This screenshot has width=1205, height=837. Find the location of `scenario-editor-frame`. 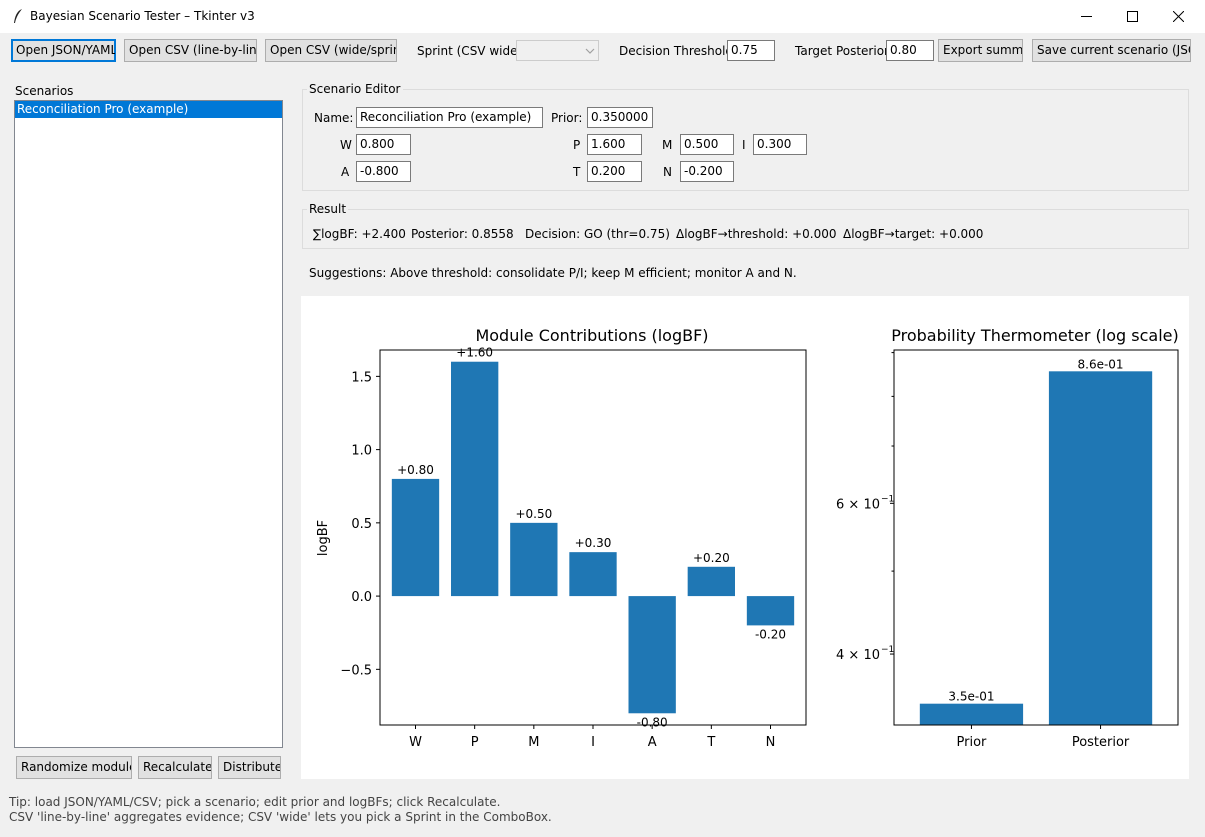

scenario-editor-frame is located at coordinates (745, 140).